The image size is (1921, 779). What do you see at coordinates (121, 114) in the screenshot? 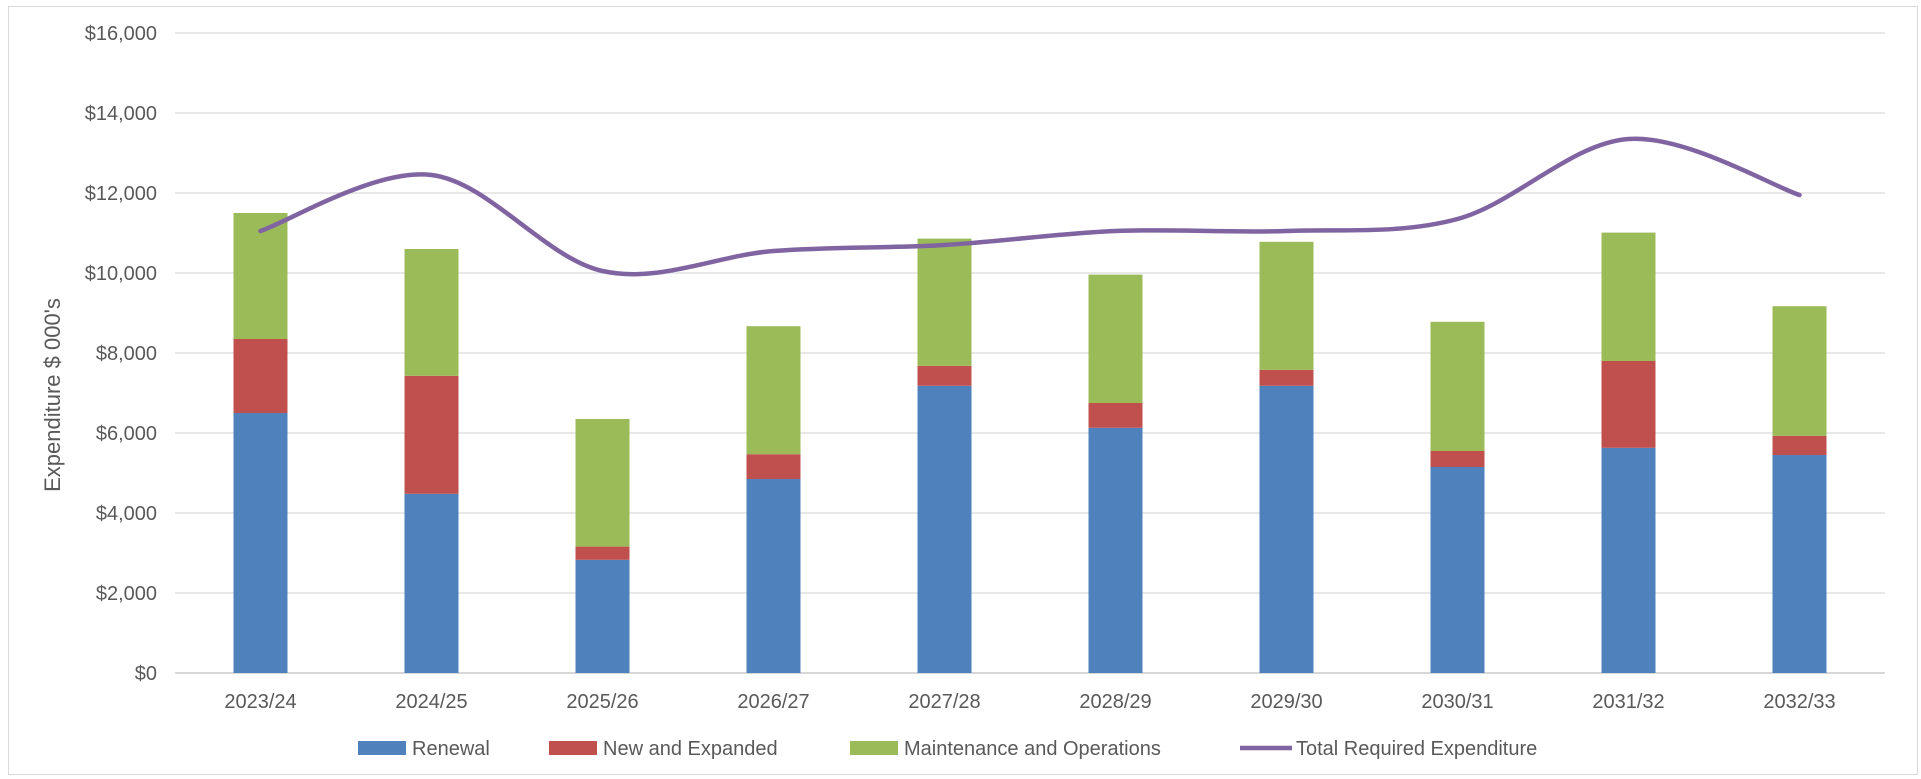
I see `y-tick-label: $14,000` at bounding box center [121, 114].